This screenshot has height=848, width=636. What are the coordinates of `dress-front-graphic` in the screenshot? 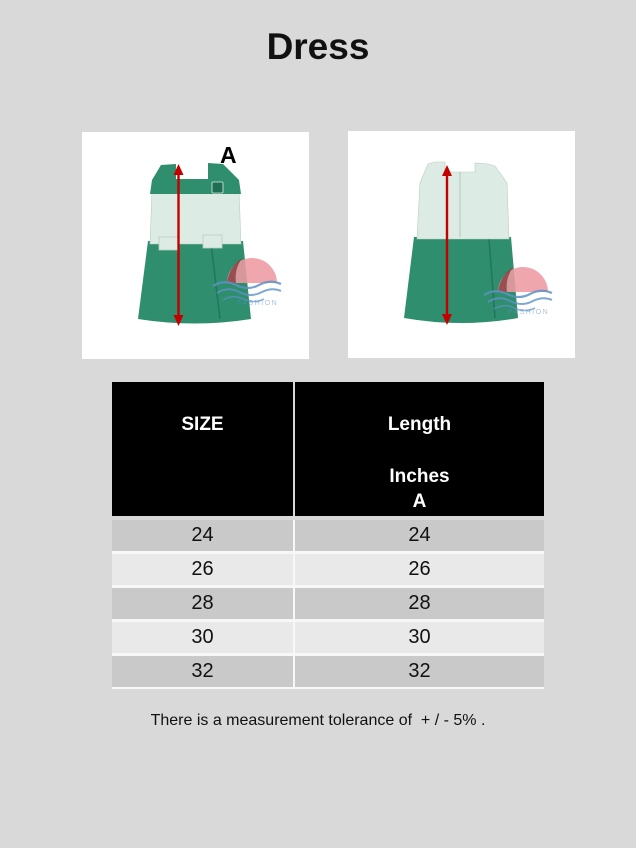 It's located at (194, 243).